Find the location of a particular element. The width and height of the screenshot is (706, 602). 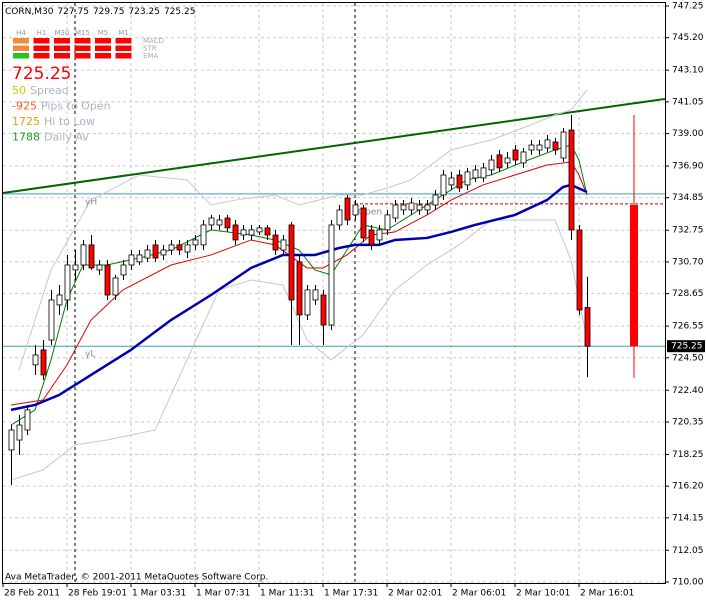

stat-label: Hi to Low is located at coordinates (69, 121).